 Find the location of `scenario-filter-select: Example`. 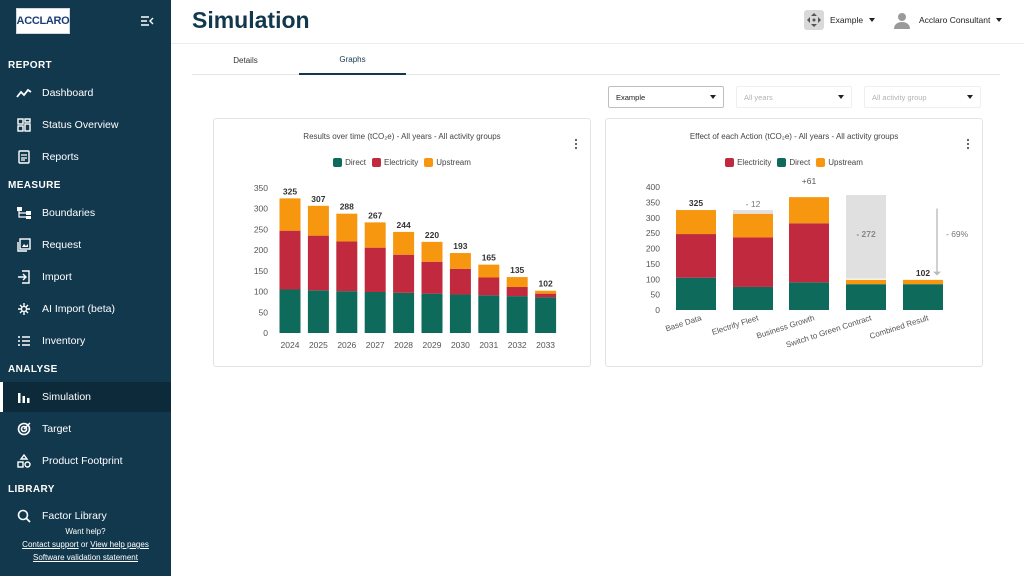

scenario-filter-select: Example is located at coordinates (666, 97).